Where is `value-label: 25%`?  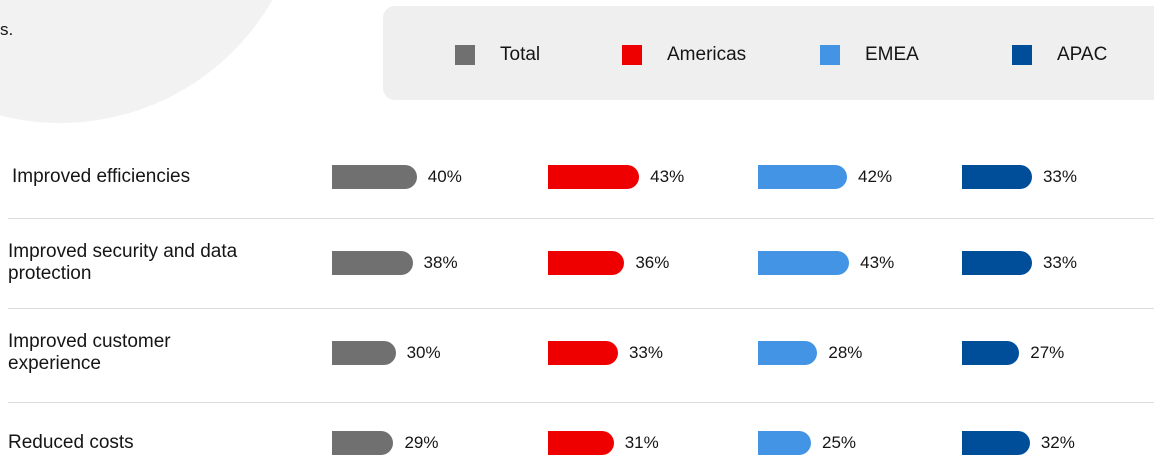 value-label: 25% is located at coordinates (839, 442).